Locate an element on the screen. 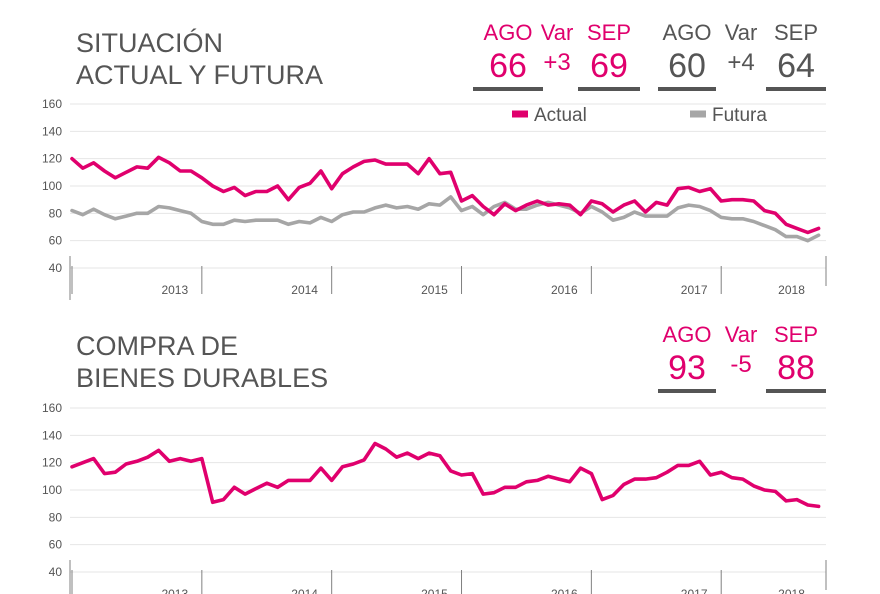 The height and width of the screenshot is (594, 880). stat-sep-compra: SEP 88 is located at coordinates (796, 357).